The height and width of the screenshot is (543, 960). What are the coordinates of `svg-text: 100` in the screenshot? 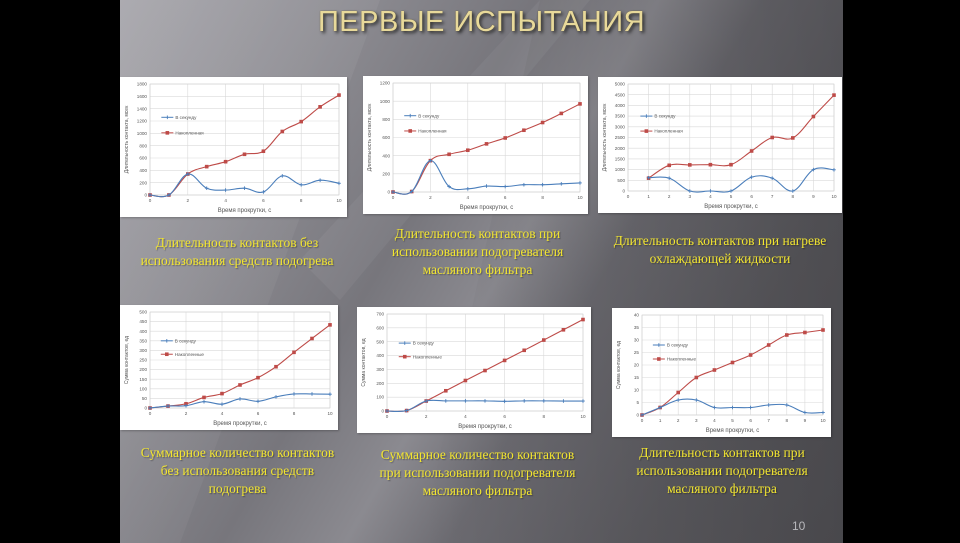 It's located at (143, 388).